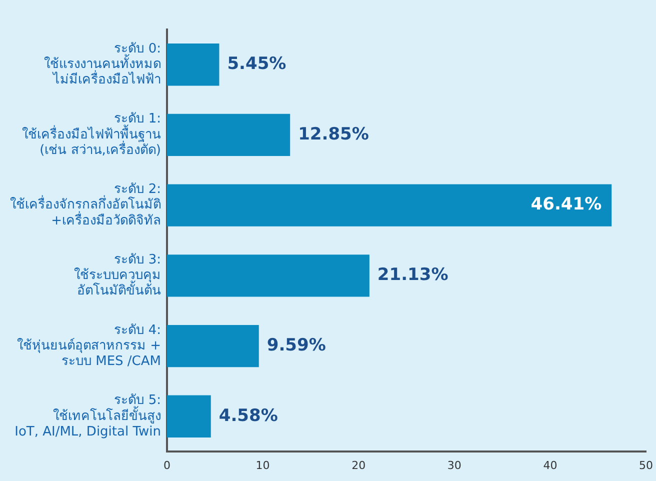 This screenshot has width=656, height=481. What do you see at coordinates (167, 465) in the screenshot?
I see `x-tick-label: 0` at bounding box center [167, 465].